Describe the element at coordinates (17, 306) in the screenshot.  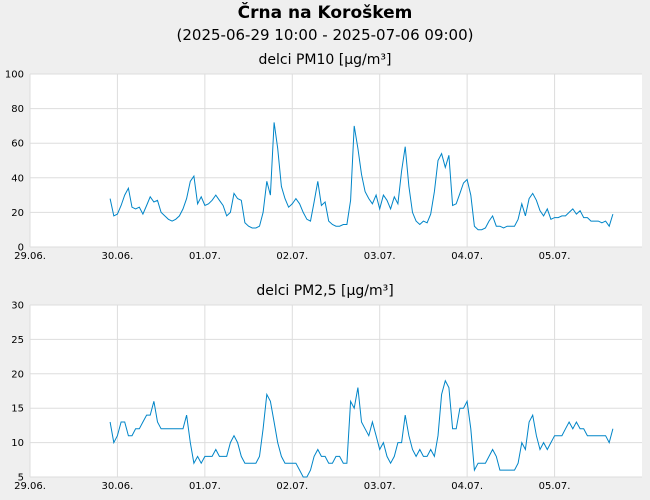
I see `y-tick-label: 30` at that location.